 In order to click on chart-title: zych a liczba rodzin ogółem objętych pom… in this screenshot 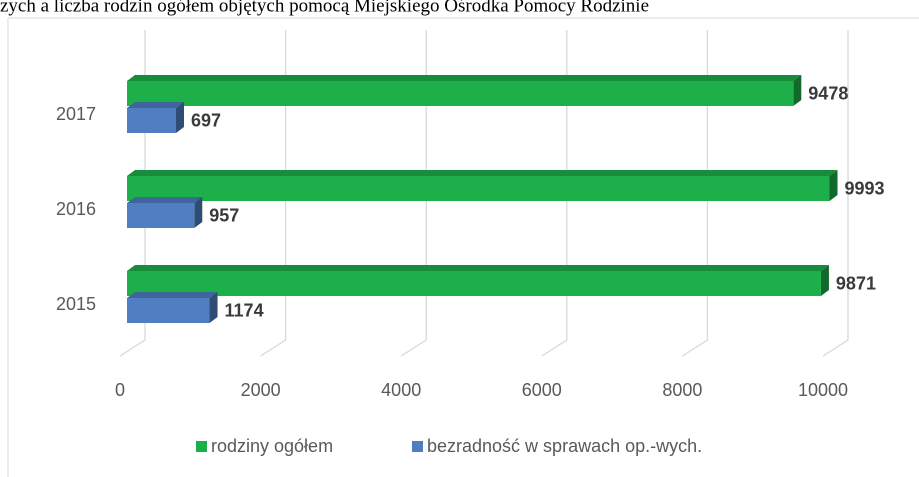, I will do `click(324, 8)`.